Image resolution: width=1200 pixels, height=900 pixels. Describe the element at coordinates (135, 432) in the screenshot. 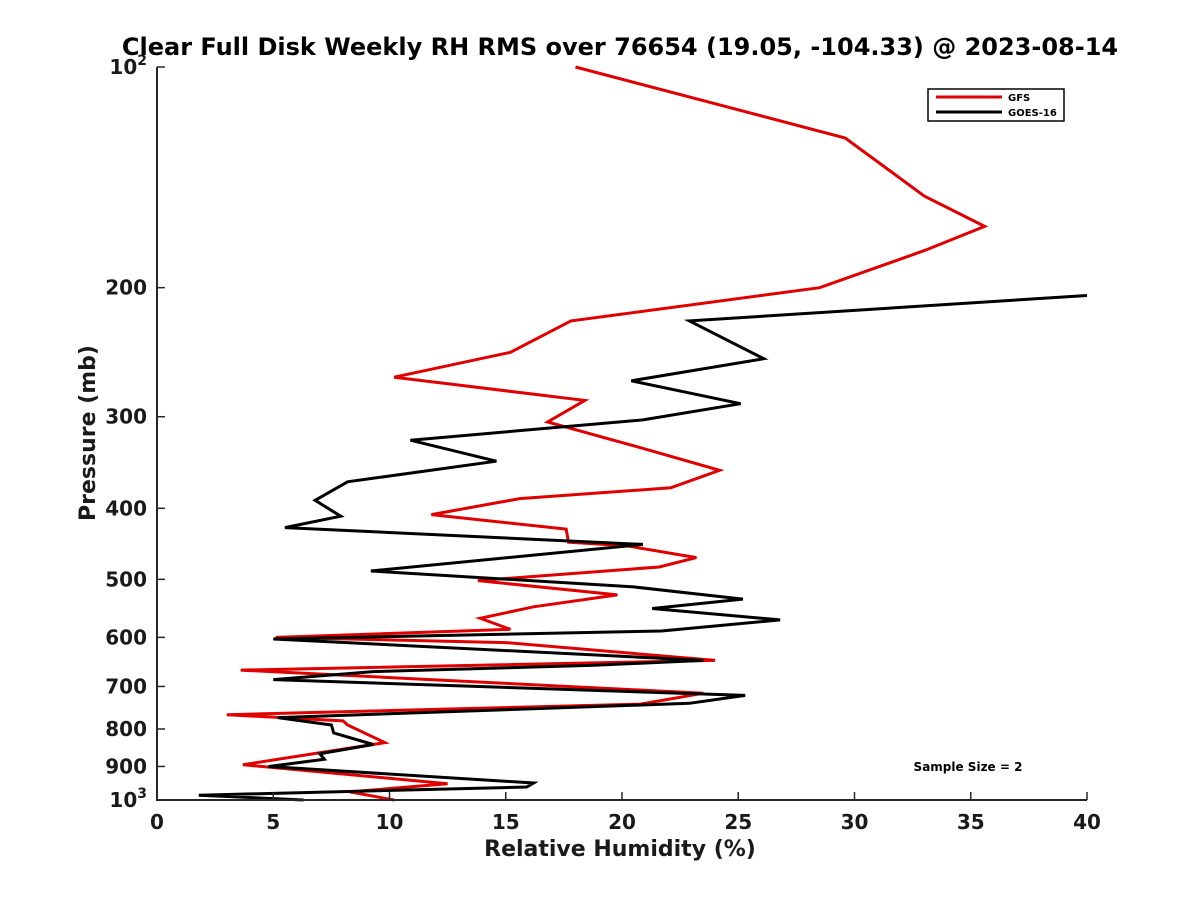

I see `y-axis: 10² 200 300 400 500 600 700 800 900 10³` at that location.